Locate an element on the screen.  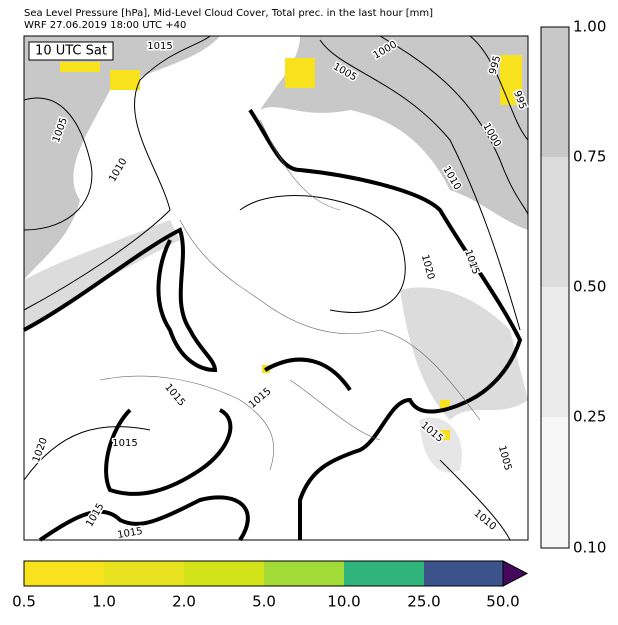
cloud-label: 0.10 is located at coordinates (589, 548).